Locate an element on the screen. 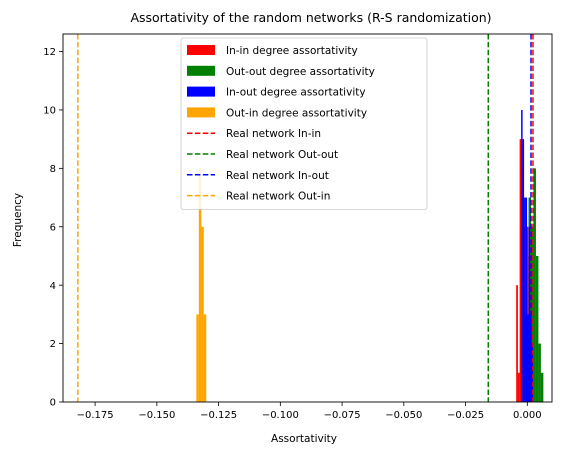 The image size is (562, 455). y-tick-label: 0 is located at coordinates (53, 403).